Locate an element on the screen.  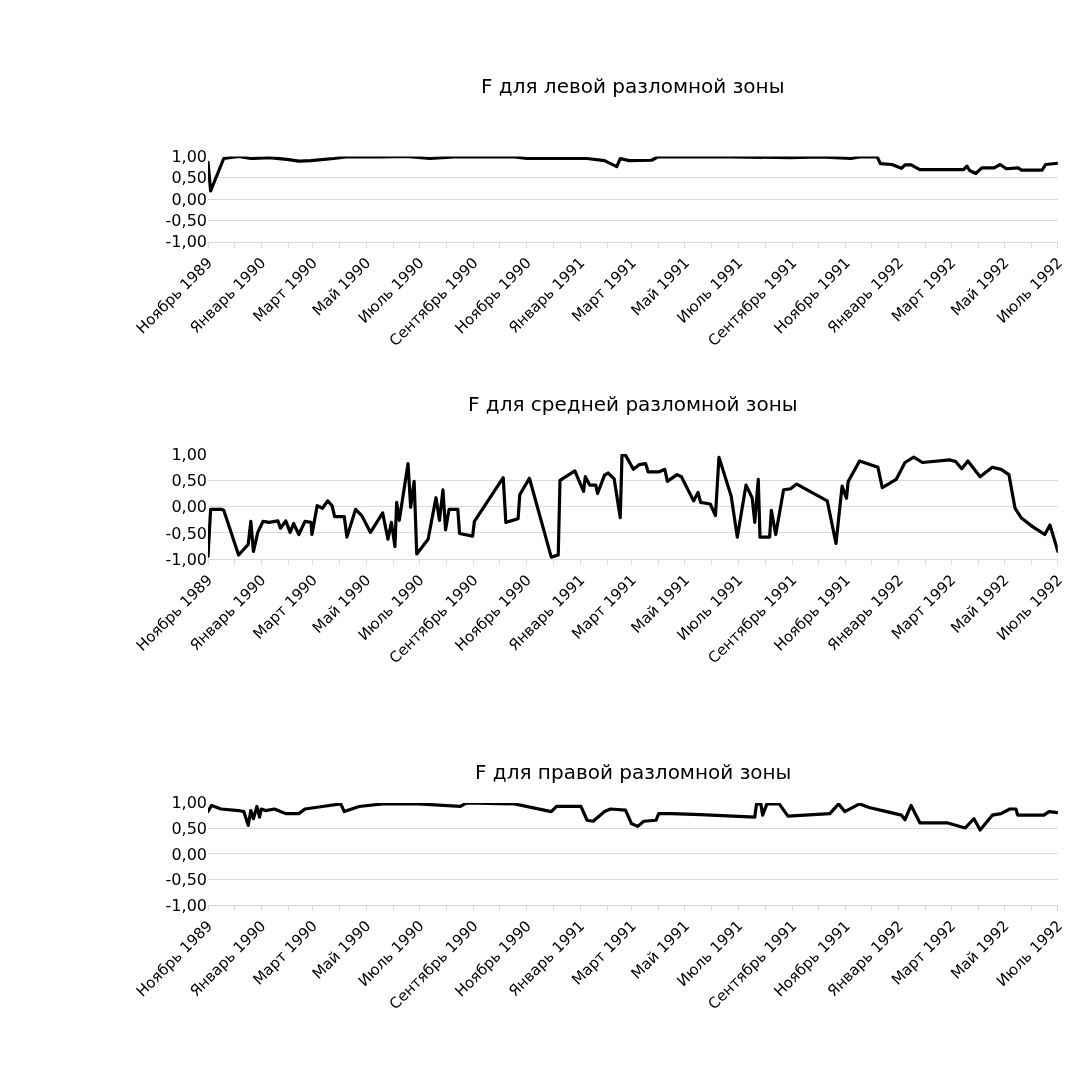
chart-title: F для левой разломной зоны is located at coordinates (633, 86).